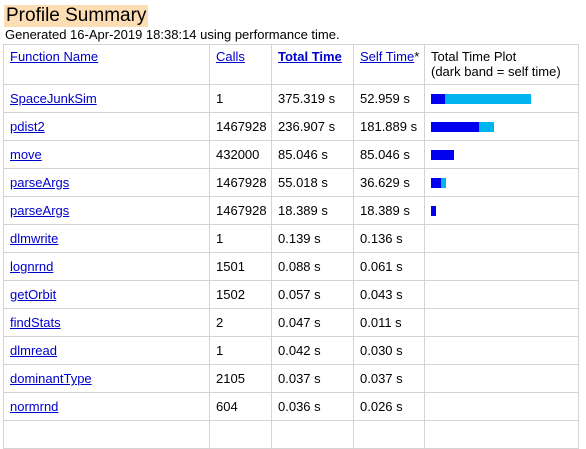 Image resolution: width=586 pixels, height=449 pixels. What do you see at coordinates (106, 98) in the screenshot?
I see `function-name-cell: SpaceJunkSim` at bounding box center [106, 98].